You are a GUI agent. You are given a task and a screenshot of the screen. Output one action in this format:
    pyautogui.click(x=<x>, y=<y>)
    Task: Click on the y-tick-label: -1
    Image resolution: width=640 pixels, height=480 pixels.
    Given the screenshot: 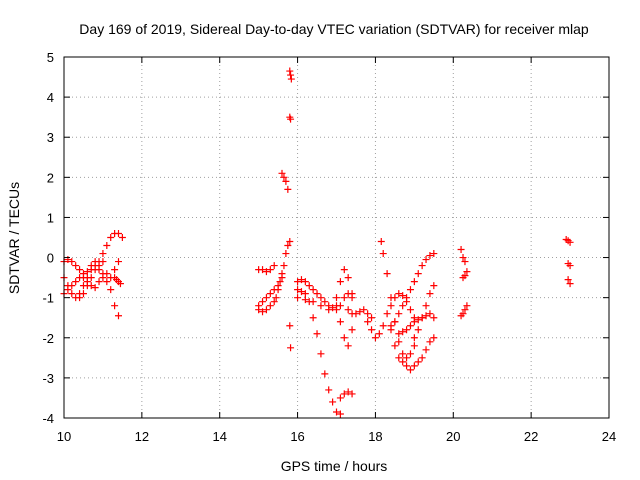 What is the action you would take?
    pyautogui.click(x=48, y=298)
    